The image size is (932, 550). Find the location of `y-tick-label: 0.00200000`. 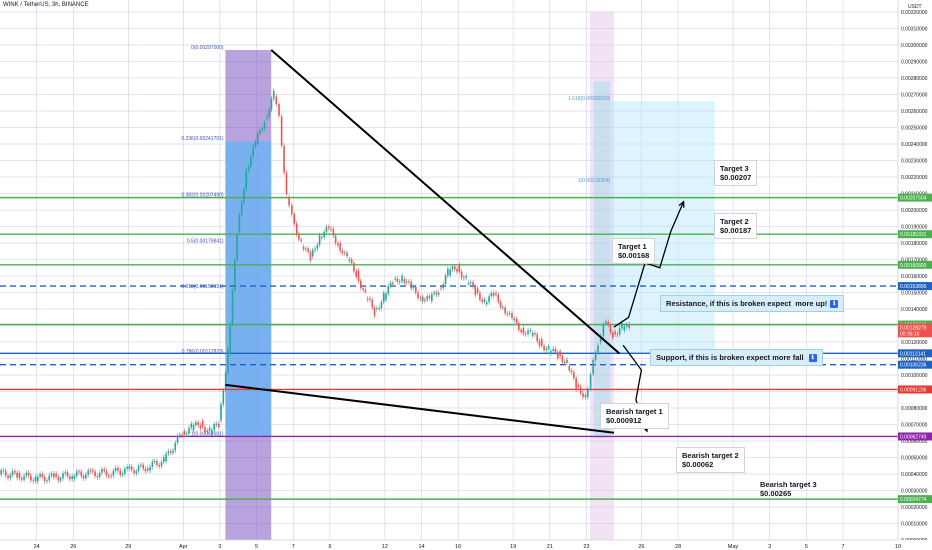

y-tick-label: 0.00200000 is located at coordinates (914, 211).